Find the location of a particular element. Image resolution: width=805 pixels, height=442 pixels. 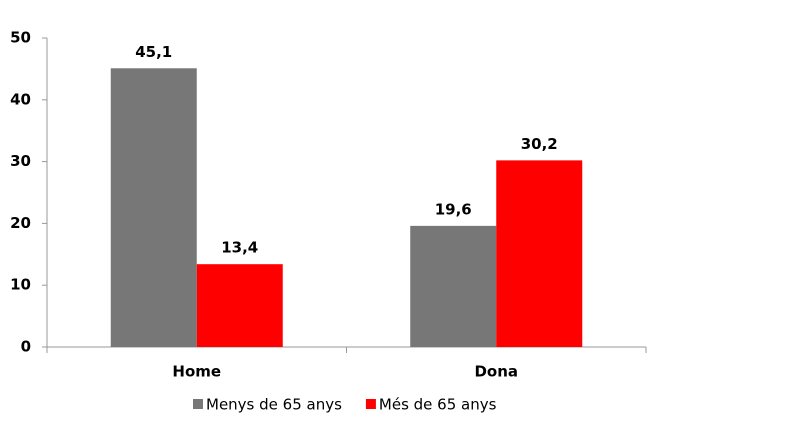

y-tick-label: 40 is located at coordinates (20, 99).